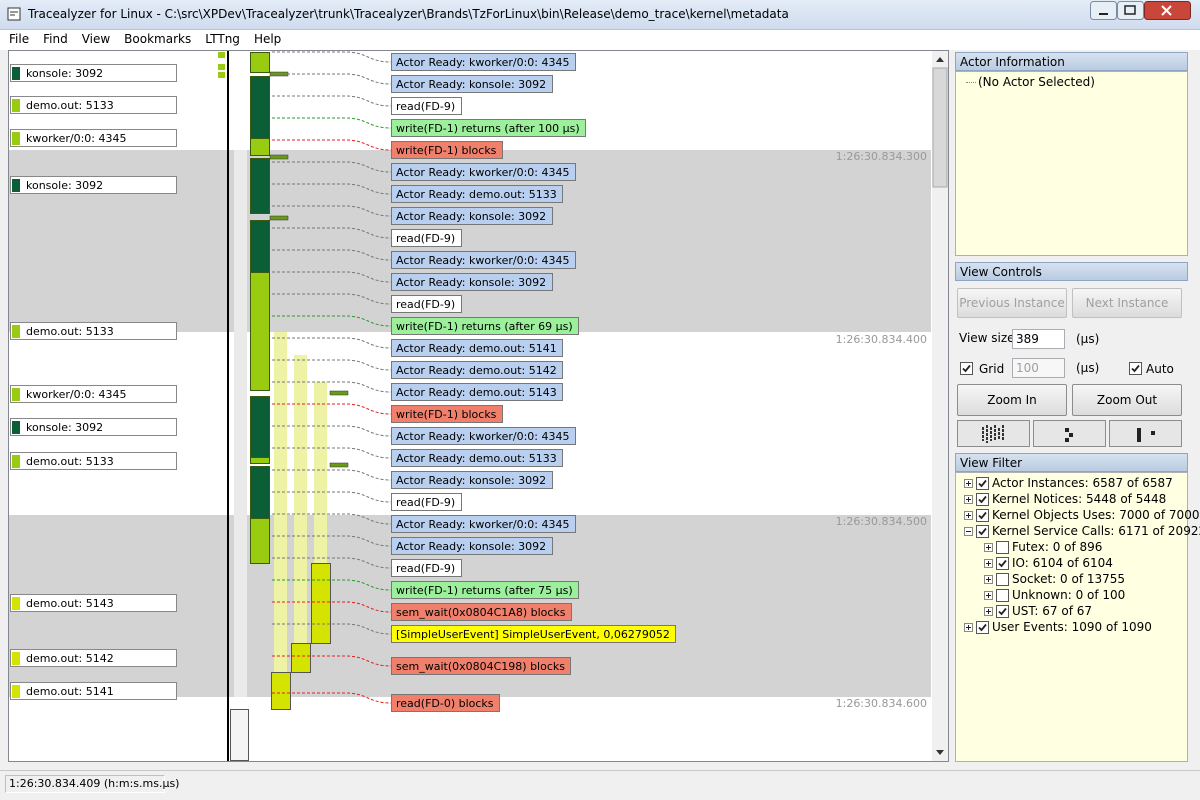 The image size is (1200, 800). I want to click on event-label: sem_wait(0x0804C1A8) blocks, so click(481, 612).